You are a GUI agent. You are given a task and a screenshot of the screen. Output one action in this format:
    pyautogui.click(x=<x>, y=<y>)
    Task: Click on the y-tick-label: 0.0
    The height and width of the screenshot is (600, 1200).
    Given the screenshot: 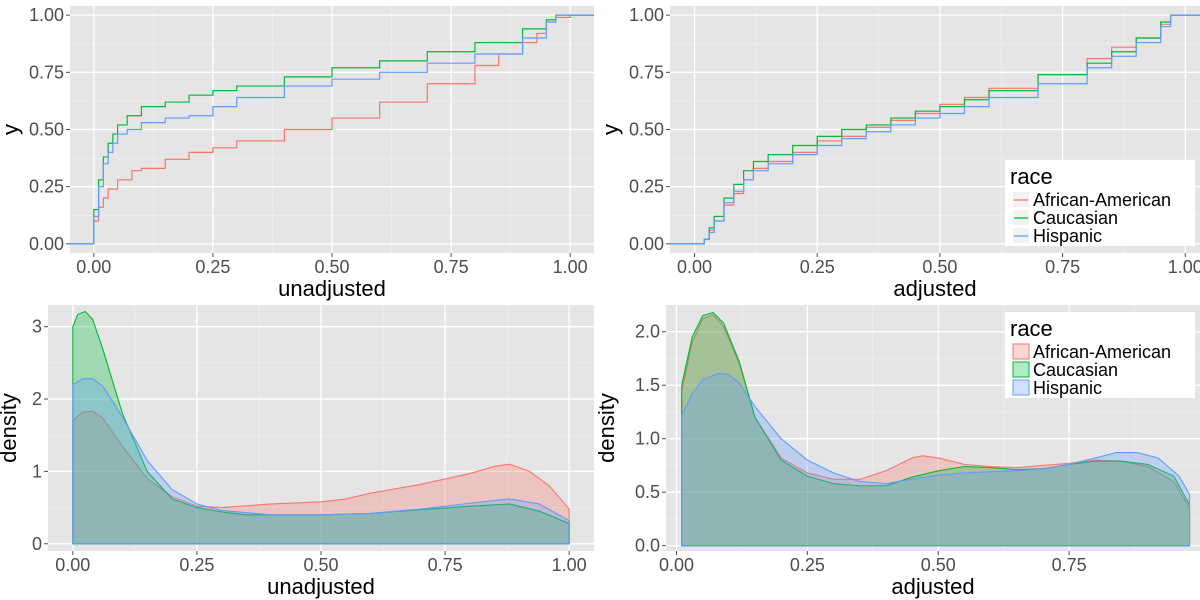 What is the action you would take?
    pyautogui.click(x=647, y=546)
    